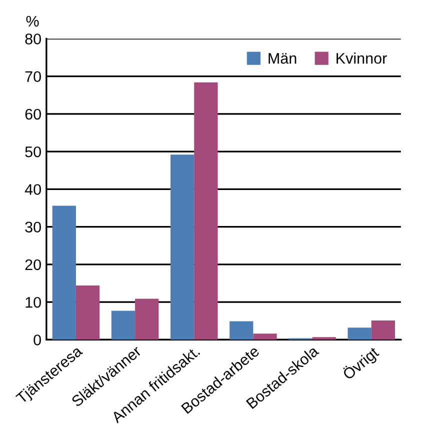 The image size is (422, 430). I want to click on y-tick-label: 50, so click(33, 152).